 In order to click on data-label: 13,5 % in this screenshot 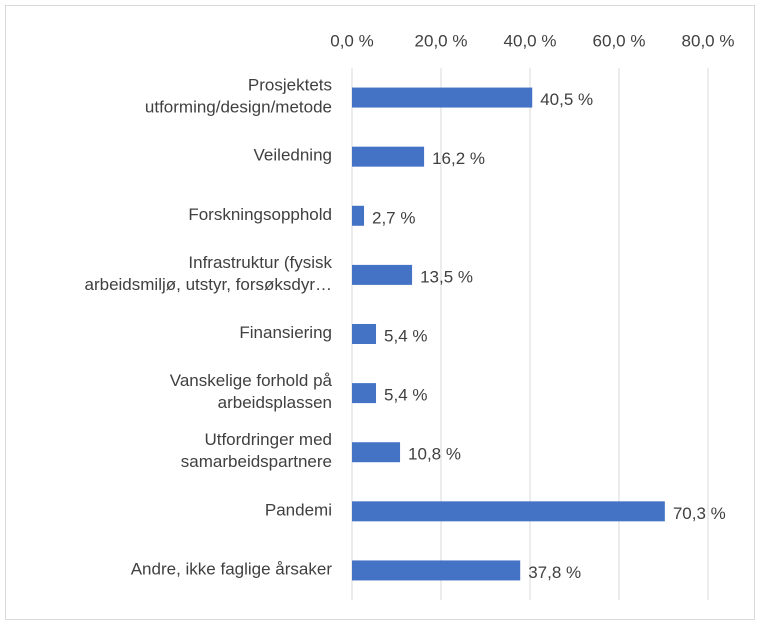, I will do `click(446, 276)`.